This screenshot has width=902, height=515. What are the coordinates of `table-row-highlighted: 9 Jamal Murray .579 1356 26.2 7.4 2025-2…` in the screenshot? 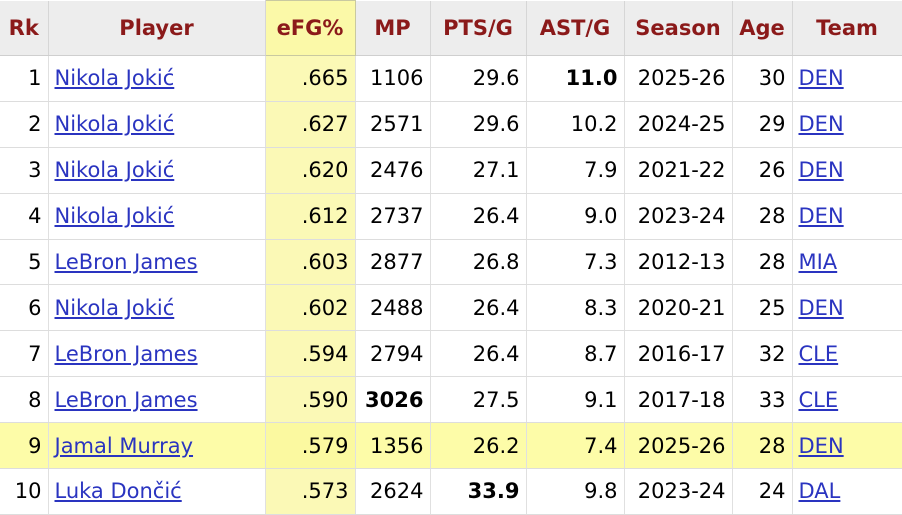 It's located at (451, 446).